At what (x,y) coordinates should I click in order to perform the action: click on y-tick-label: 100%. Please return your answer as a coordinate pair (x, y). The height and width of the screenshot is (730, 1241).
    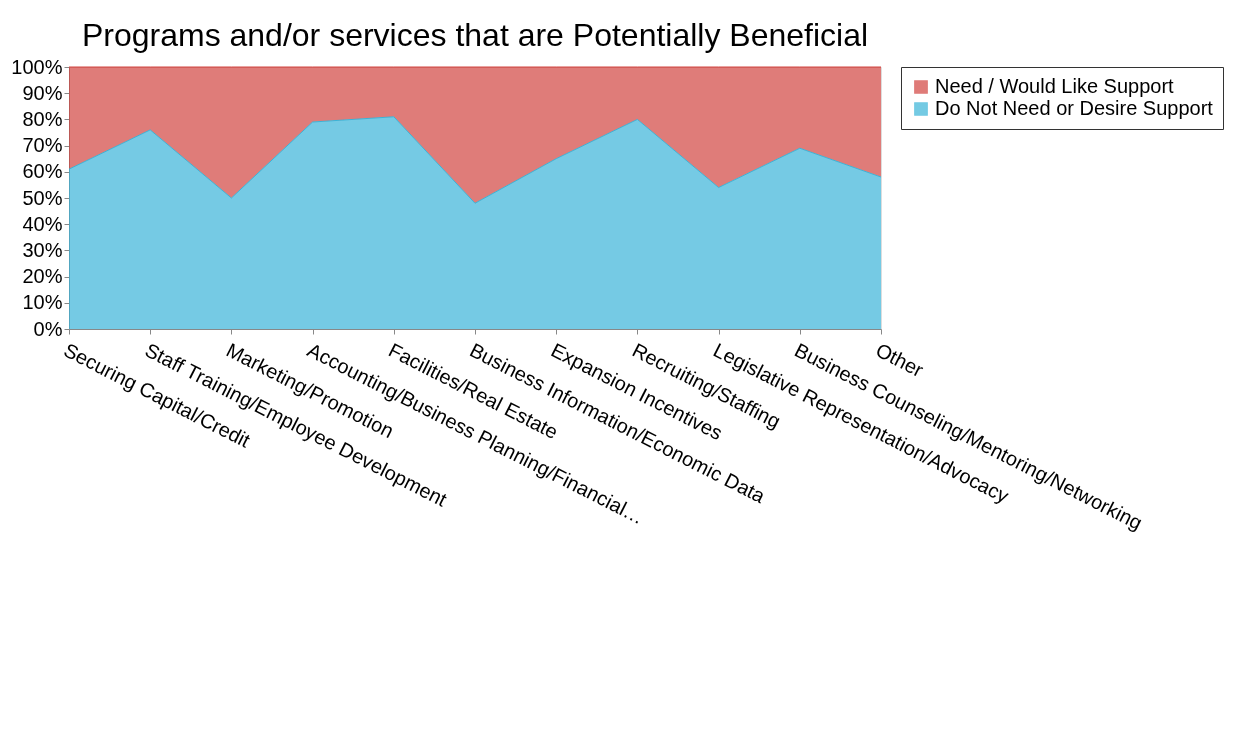
    Looking at the image, I should click on (37, 66).